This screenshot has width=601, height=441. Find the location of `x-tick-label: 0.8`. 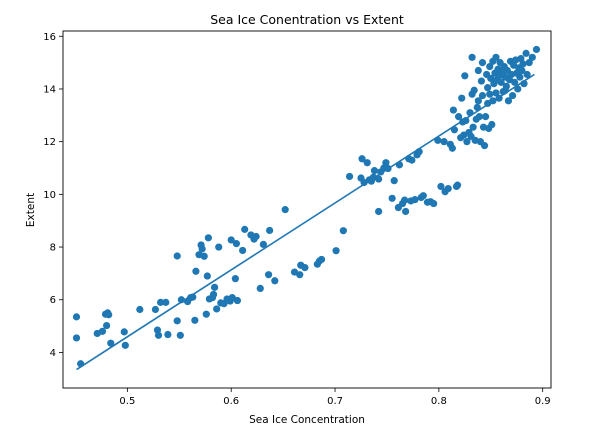

x-tick-label: 0.8 is located at coordinates (439, 401).